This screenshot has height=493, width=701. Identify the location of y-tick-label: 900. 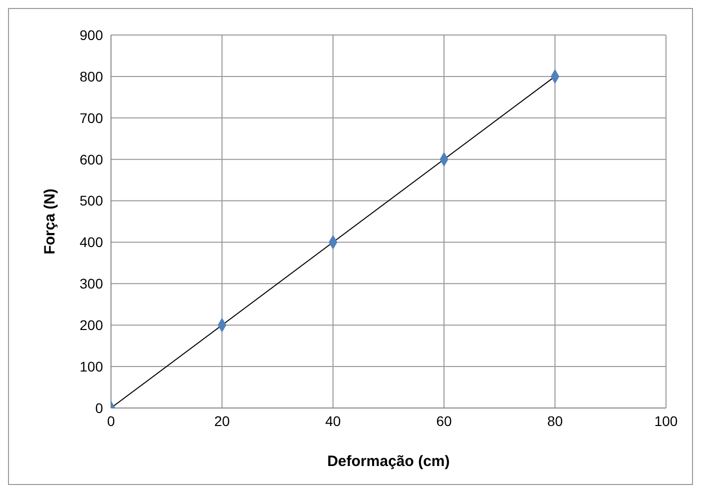
(92, 34).